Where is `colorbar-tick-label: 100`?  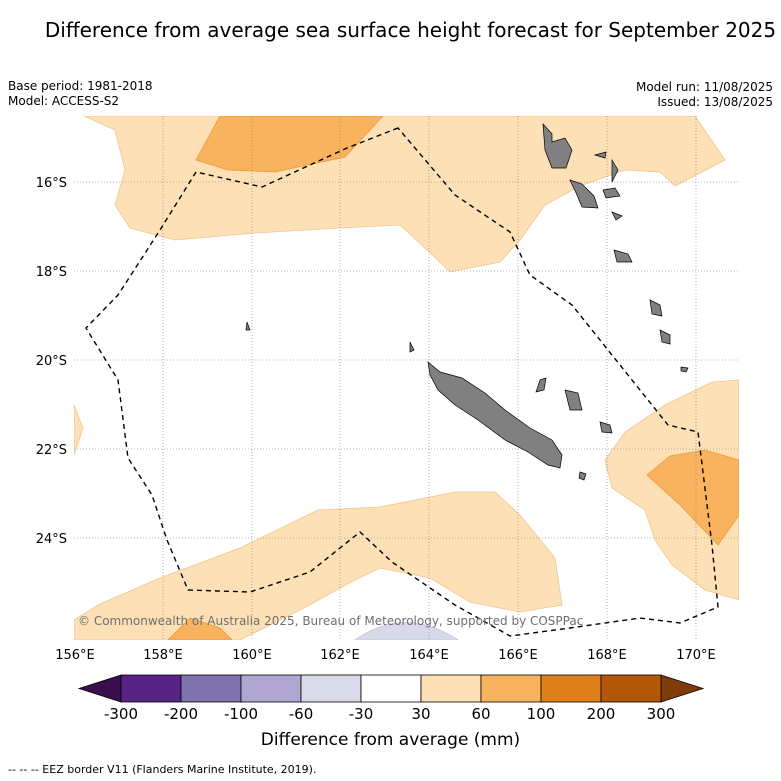
colorbar-tick-label: 100 is located at coordinates (541, 714).